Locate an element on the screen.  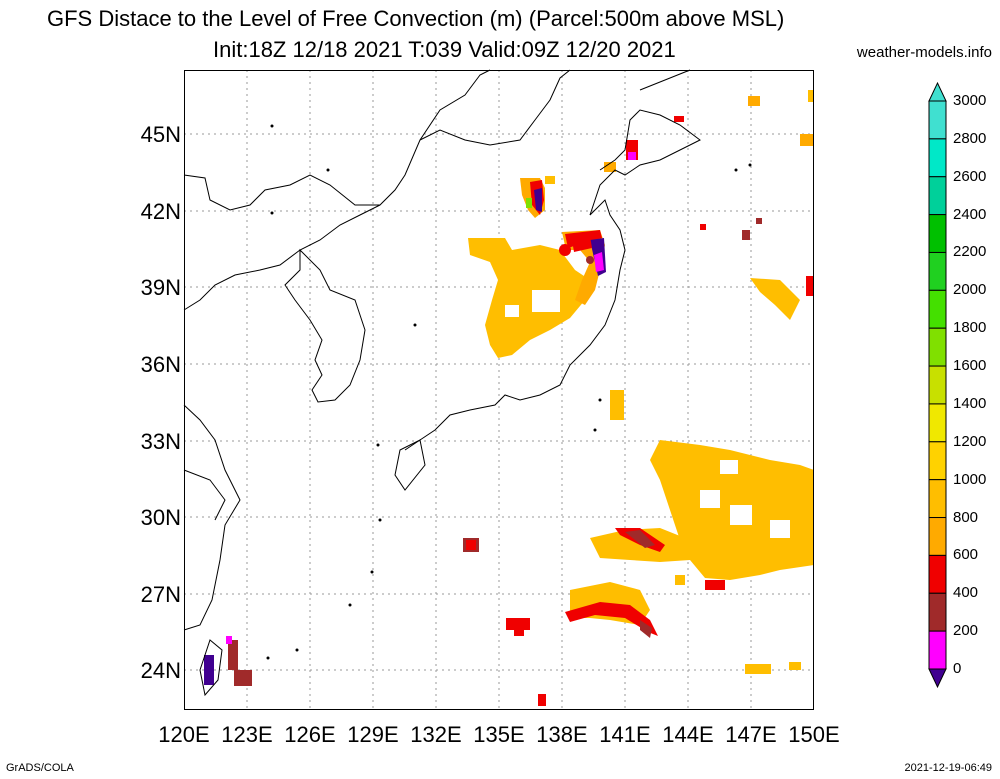
lon-label-150e: 150E is located at coordinates (814, 734).